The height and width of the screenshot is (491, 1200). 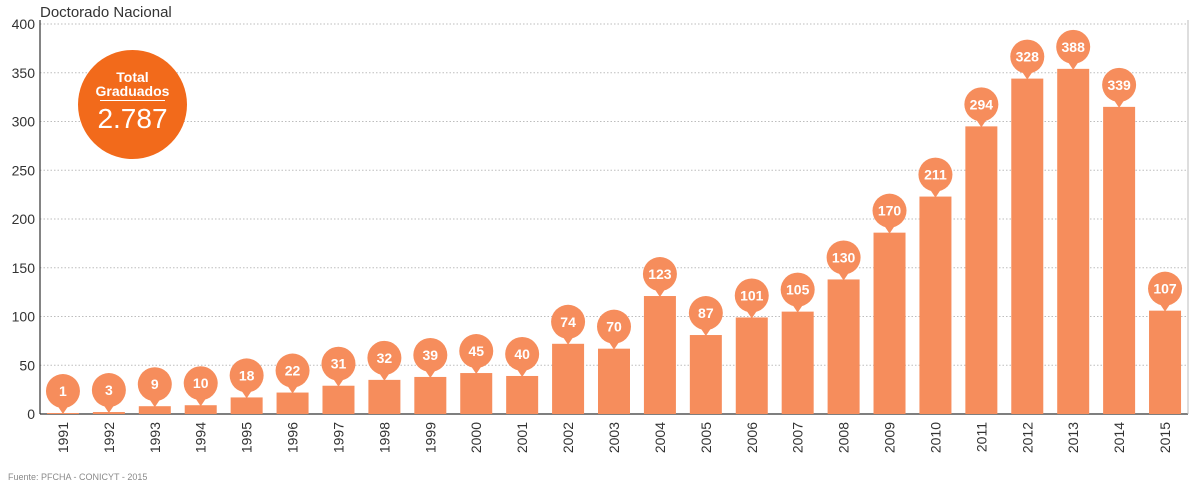 I want to click on data-label: 211, so click(x=935, y=175).